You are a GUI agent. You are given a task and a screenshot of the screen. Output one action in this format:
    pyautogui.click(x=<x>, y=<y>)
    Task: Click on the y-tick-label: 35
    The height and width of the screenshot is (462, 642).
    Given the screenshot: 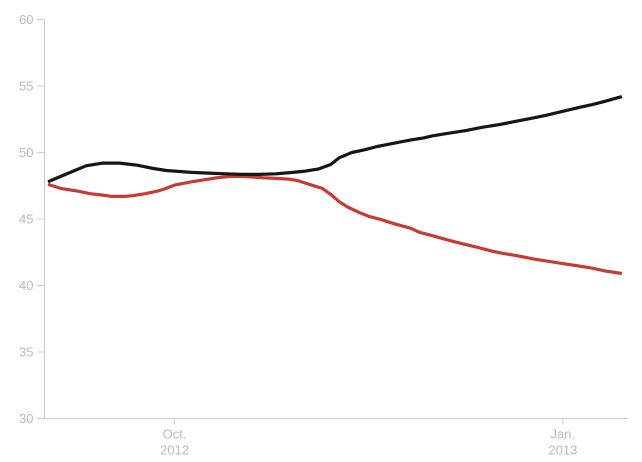 What is the action you would take?
    pyautogui.click(x=26, y=352)
    